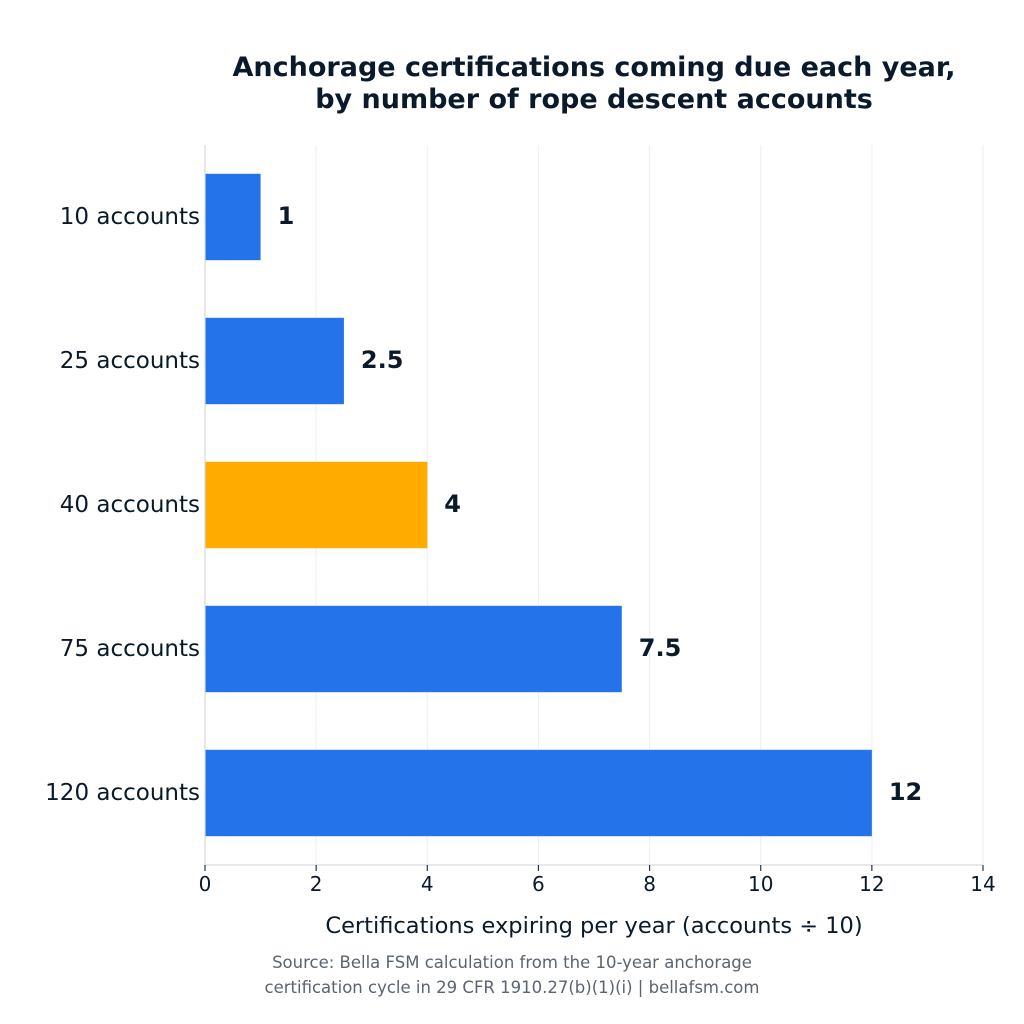  I want to click on category-label: 120 accounts, so click(122, 793).